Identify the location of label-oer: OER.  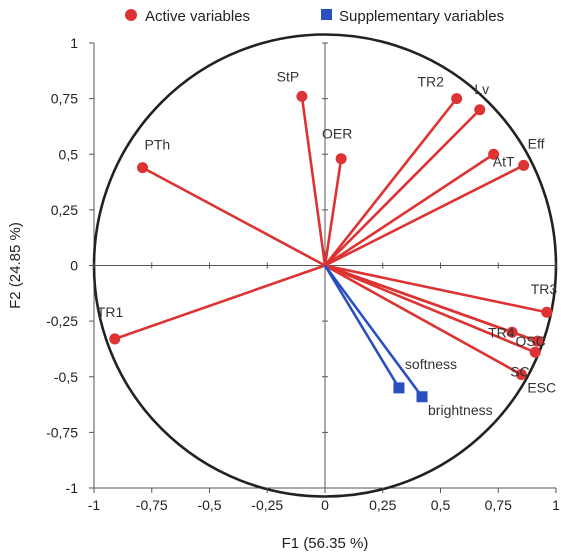
(337, 134).